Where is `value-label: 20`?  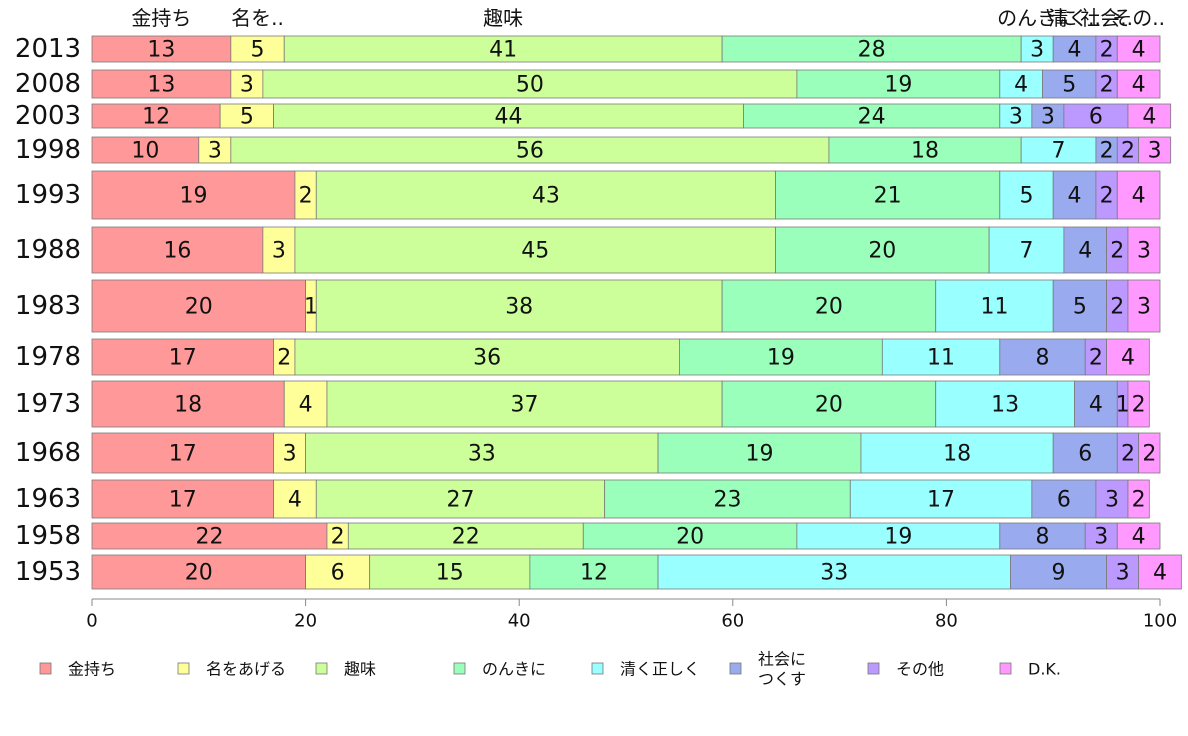 value-label: 20 is located at coordinates (882, 251).